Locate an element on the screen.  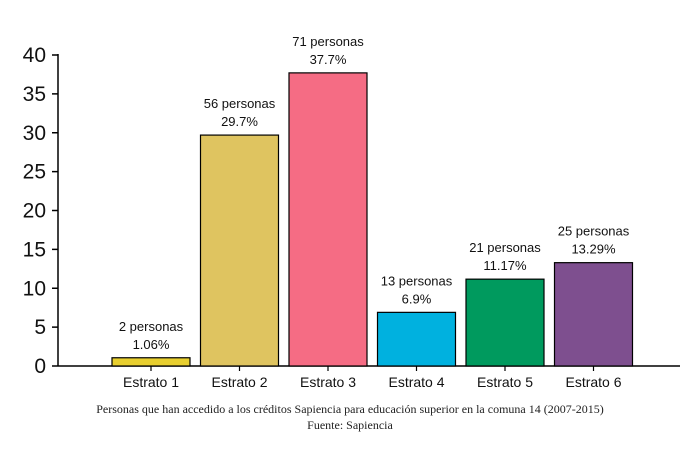
data-label: 11.17% is located at coordinates (505, 265).